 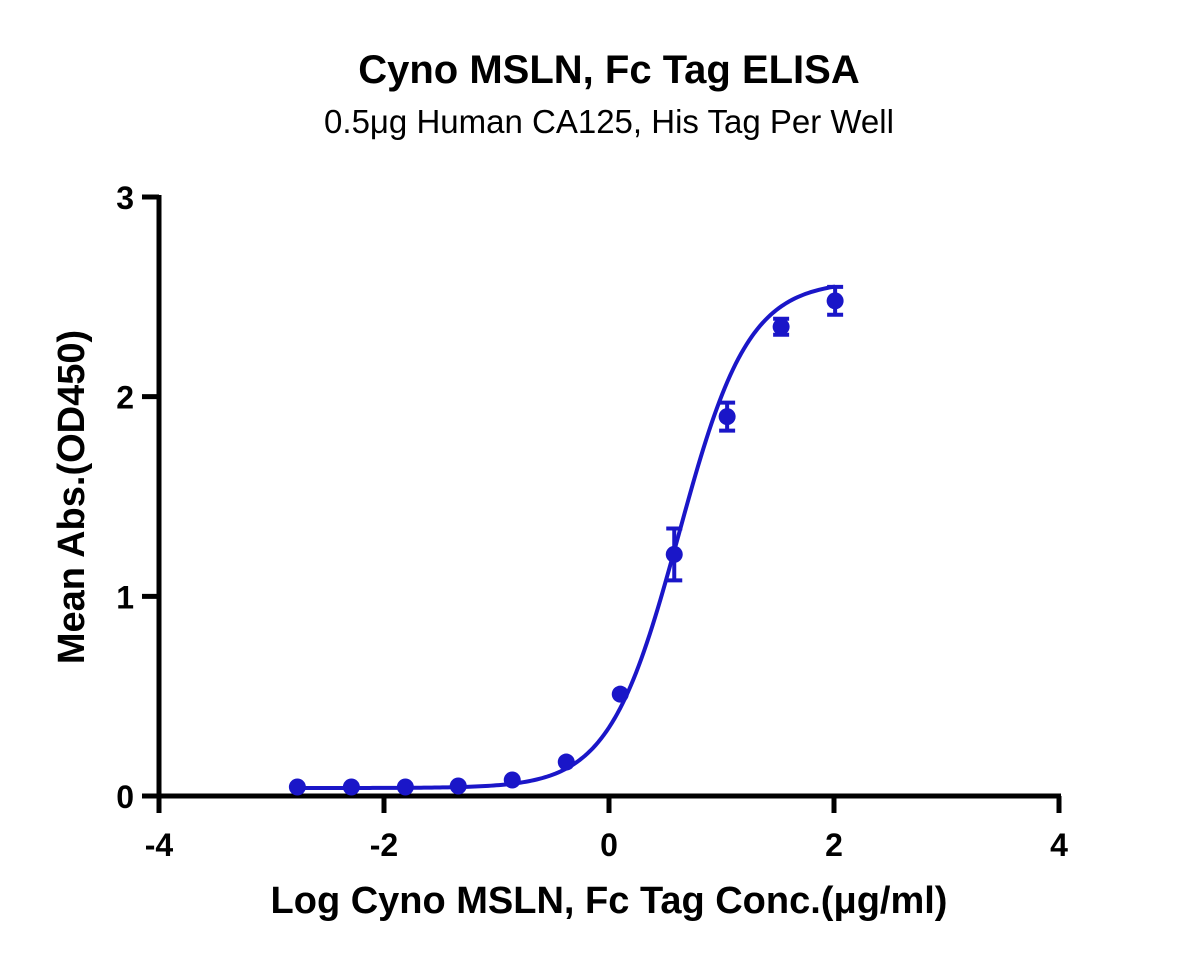 What do you see at coordinates (609, 121) in the screenshot?
I see `chart-subtitle: 0.5μg Human CA125, His Tag Per Well` at bounding box center [609, 121].